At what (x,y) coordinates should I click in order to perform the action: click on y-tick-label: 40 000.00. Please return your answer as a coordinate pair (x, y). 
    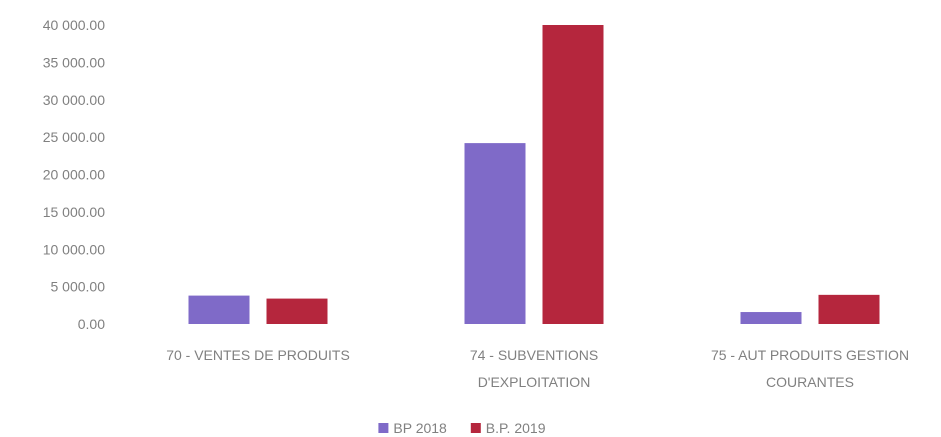
    Looking at the image, I should click on (74, 25).